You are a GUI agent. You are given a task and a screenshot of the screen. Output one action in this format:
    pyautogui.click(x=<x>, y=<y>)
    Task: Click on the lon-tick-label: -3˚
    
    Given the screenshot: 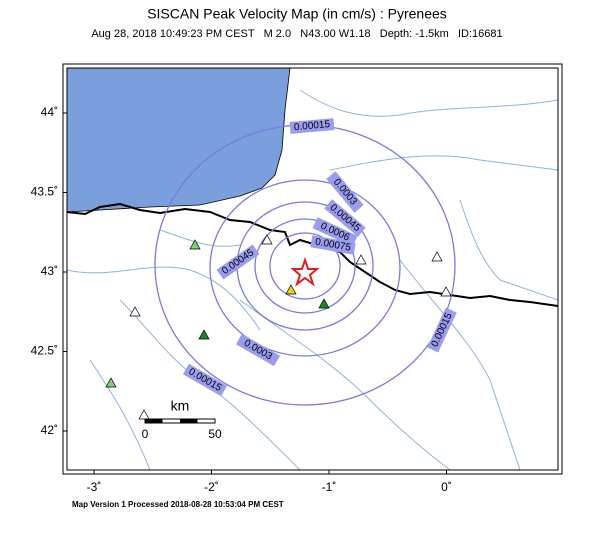 What is the action you would take?
    pyautogui.click(x=94, y=487)
    